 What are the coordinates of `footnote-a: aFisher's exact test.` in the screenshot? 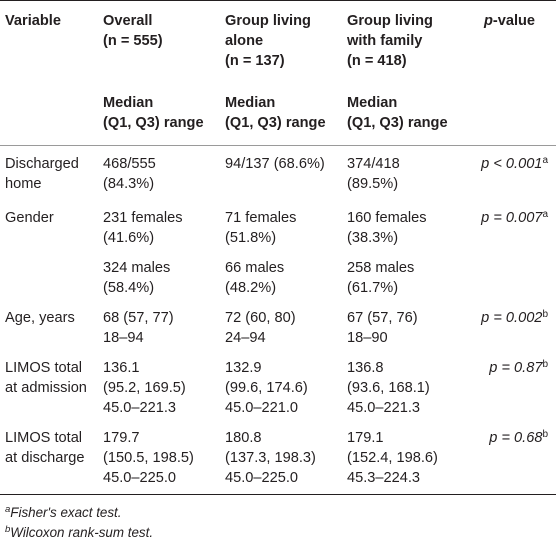 It's located at (63, 512).